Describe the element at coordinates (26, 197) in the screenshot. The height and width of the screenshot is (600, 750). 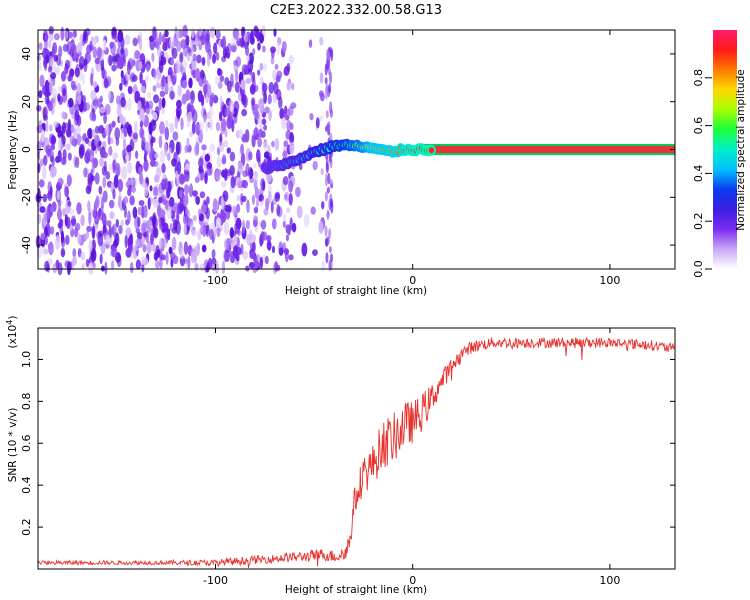
I see `spectrogram-y-tick-label: -20` at that location.